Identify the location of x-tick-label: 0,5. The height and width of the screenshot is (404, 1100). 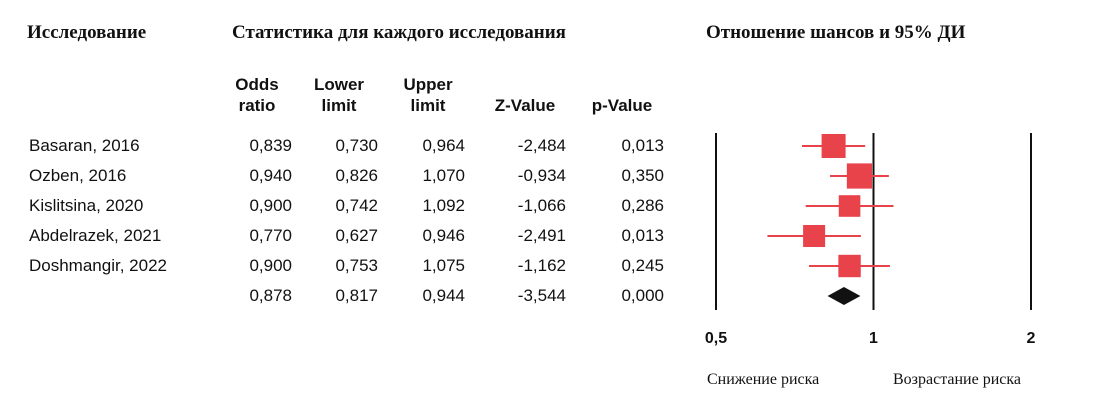
(716, 338).